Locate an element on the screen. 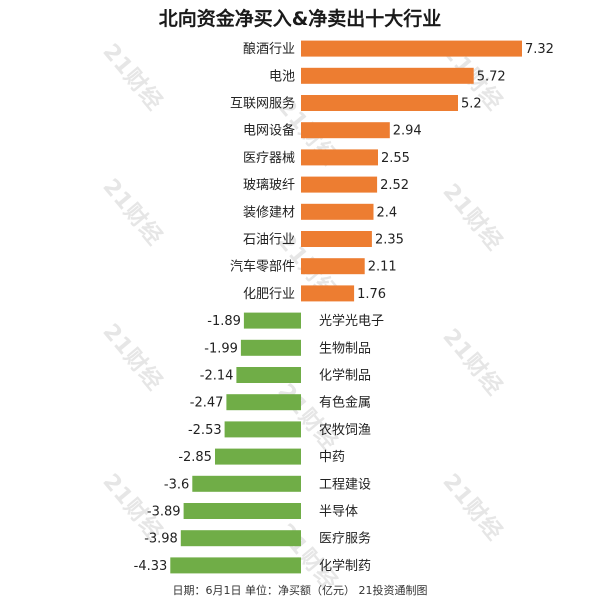  chart-title: 北向资金净买入&净卖出十大行业 is located at coordinates (300, 19).